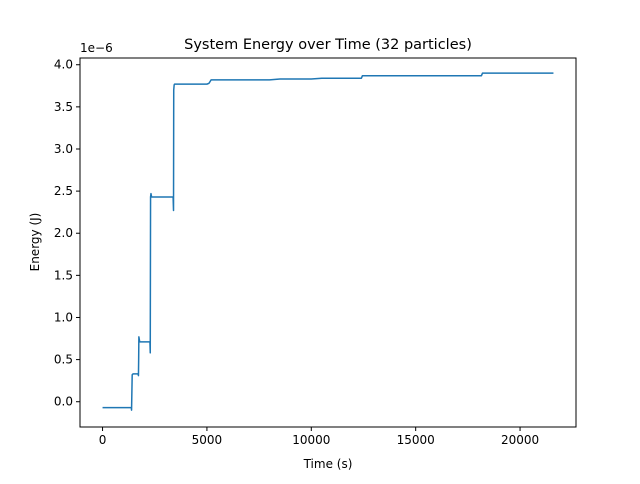 Image resolution: width=640 pixels, height=484 pixels. What do you see at coordinates (96, 48) in the screenshot?
I see `y-axis-offset-label: 1e−6` at bounding box center [96, 48].